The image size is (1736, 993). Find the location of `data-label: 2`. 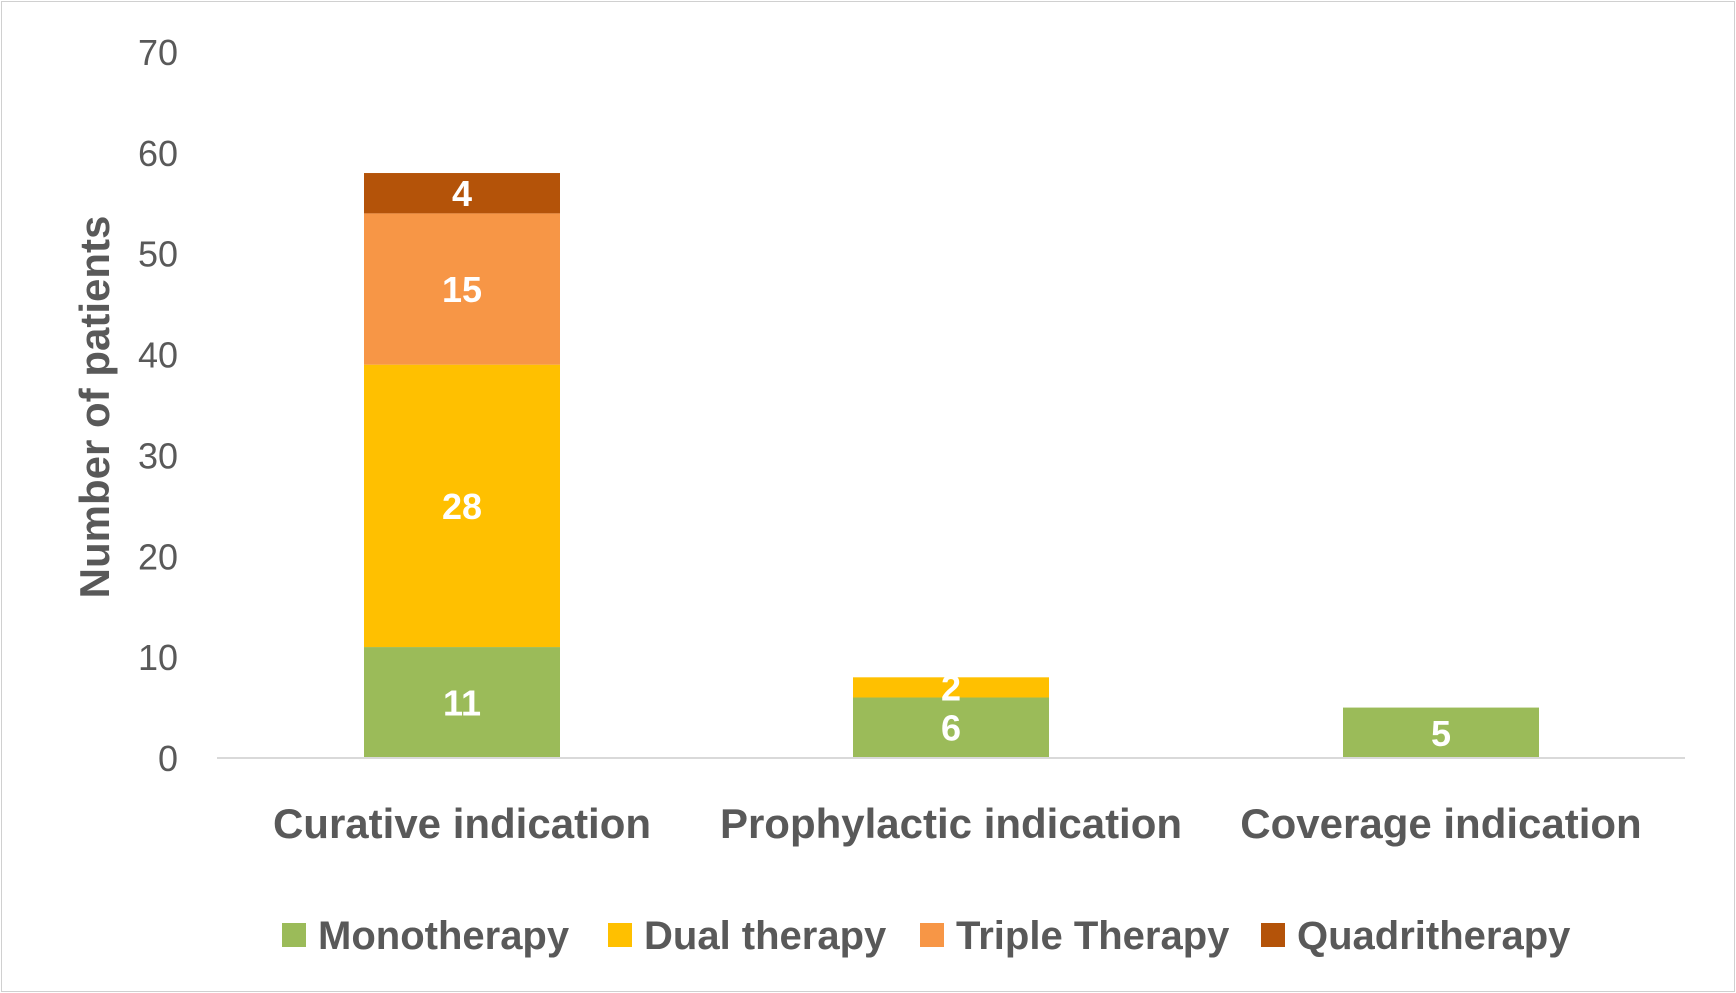

data-label: 2 is located at coordinates (951, 687).